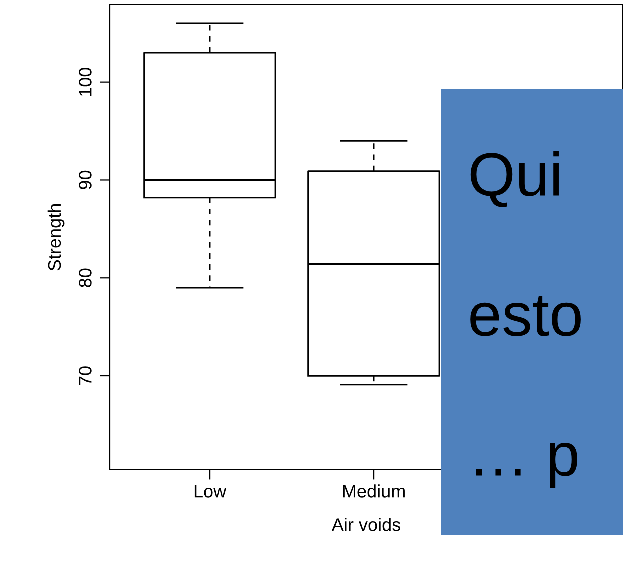  What do you see at coordinates (514, 180) in the screenshot?
I see `annotation: Qui` at bounding box center [514, 180].